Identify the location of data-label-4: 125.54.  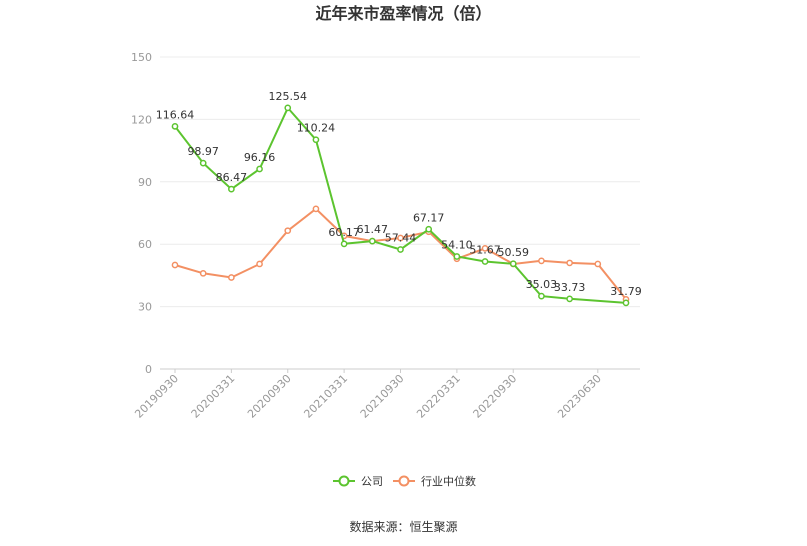
(288, 96).